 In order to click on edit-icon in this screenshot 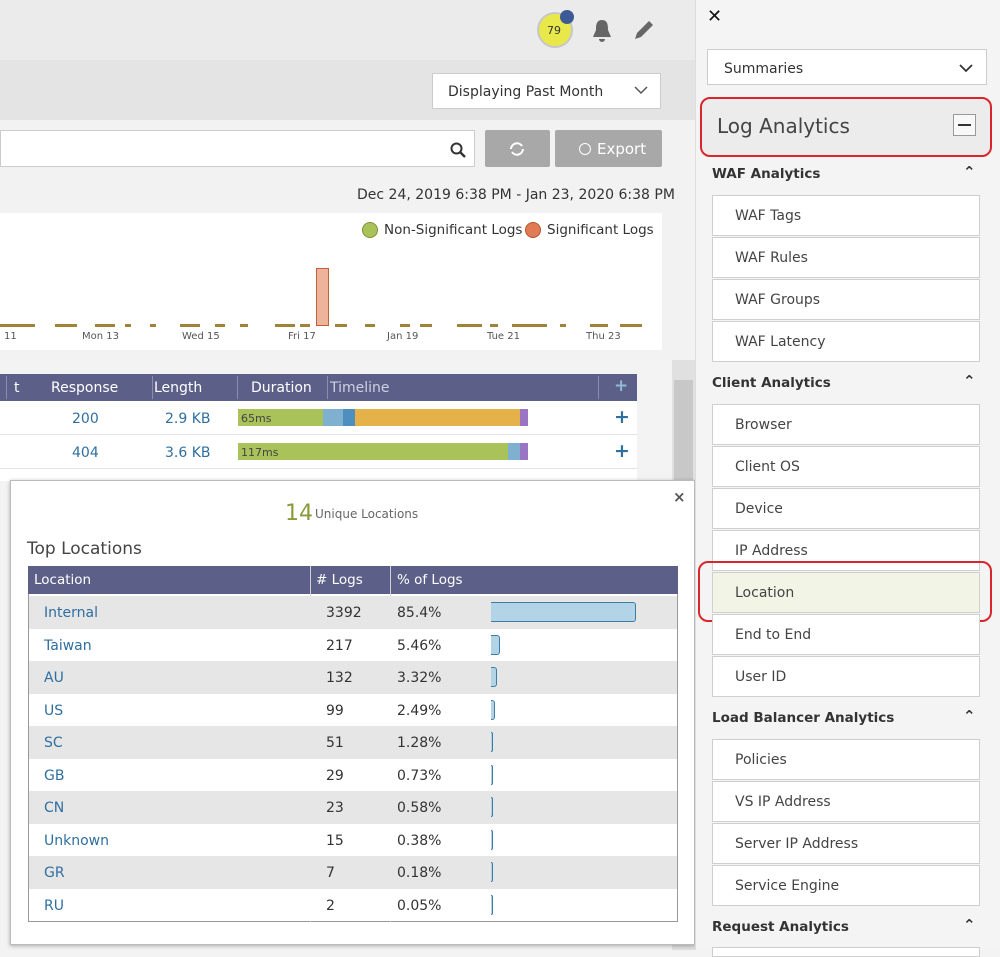, I will do `click(644, 30)`.